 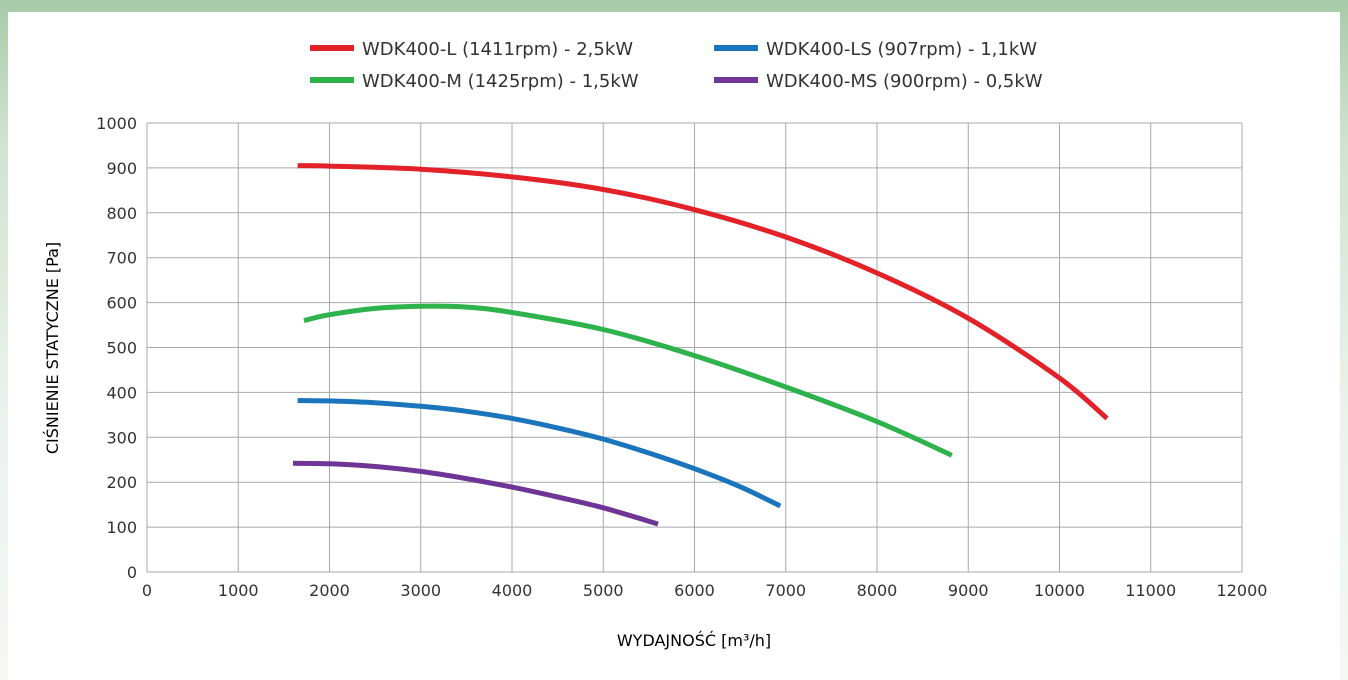 What do you see at coordinates (1150, 590) in the screenshot?
I see `x-tick-label: 11000` at bounding box center [1150, 590].